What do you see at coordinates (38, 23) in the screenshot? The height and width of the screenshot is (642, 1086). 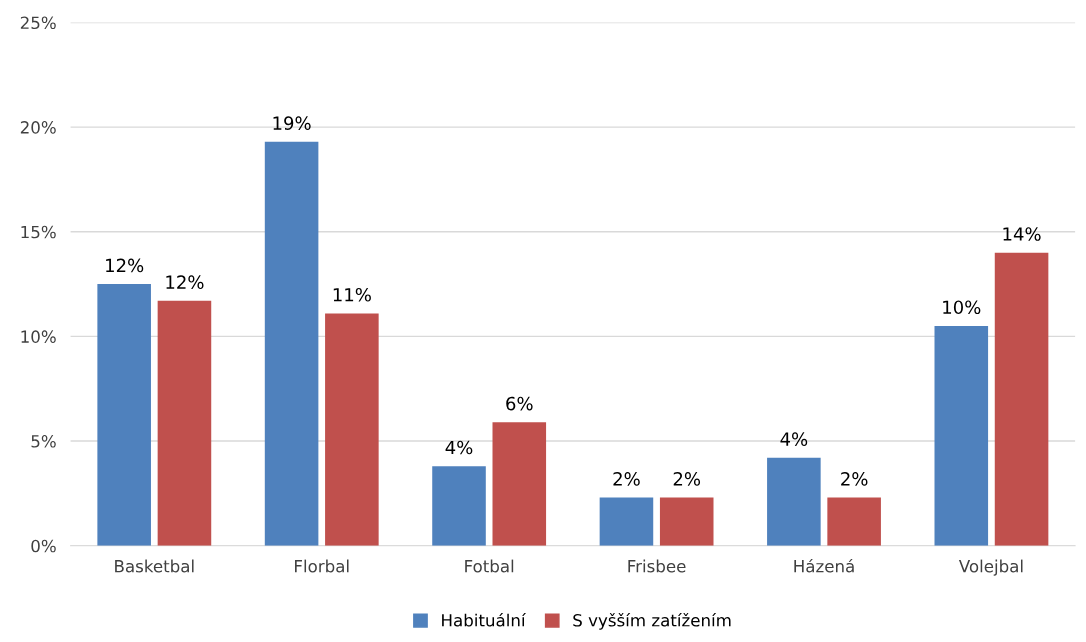 I see `y-tick-label: 25%` at bounding box center [38, 23].